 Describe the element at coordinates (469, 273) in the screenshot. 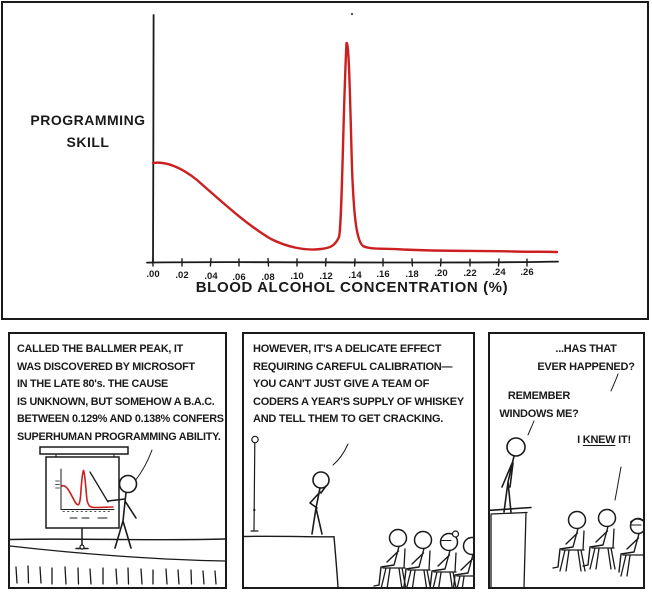

I see `tick-label: .22` at that location.